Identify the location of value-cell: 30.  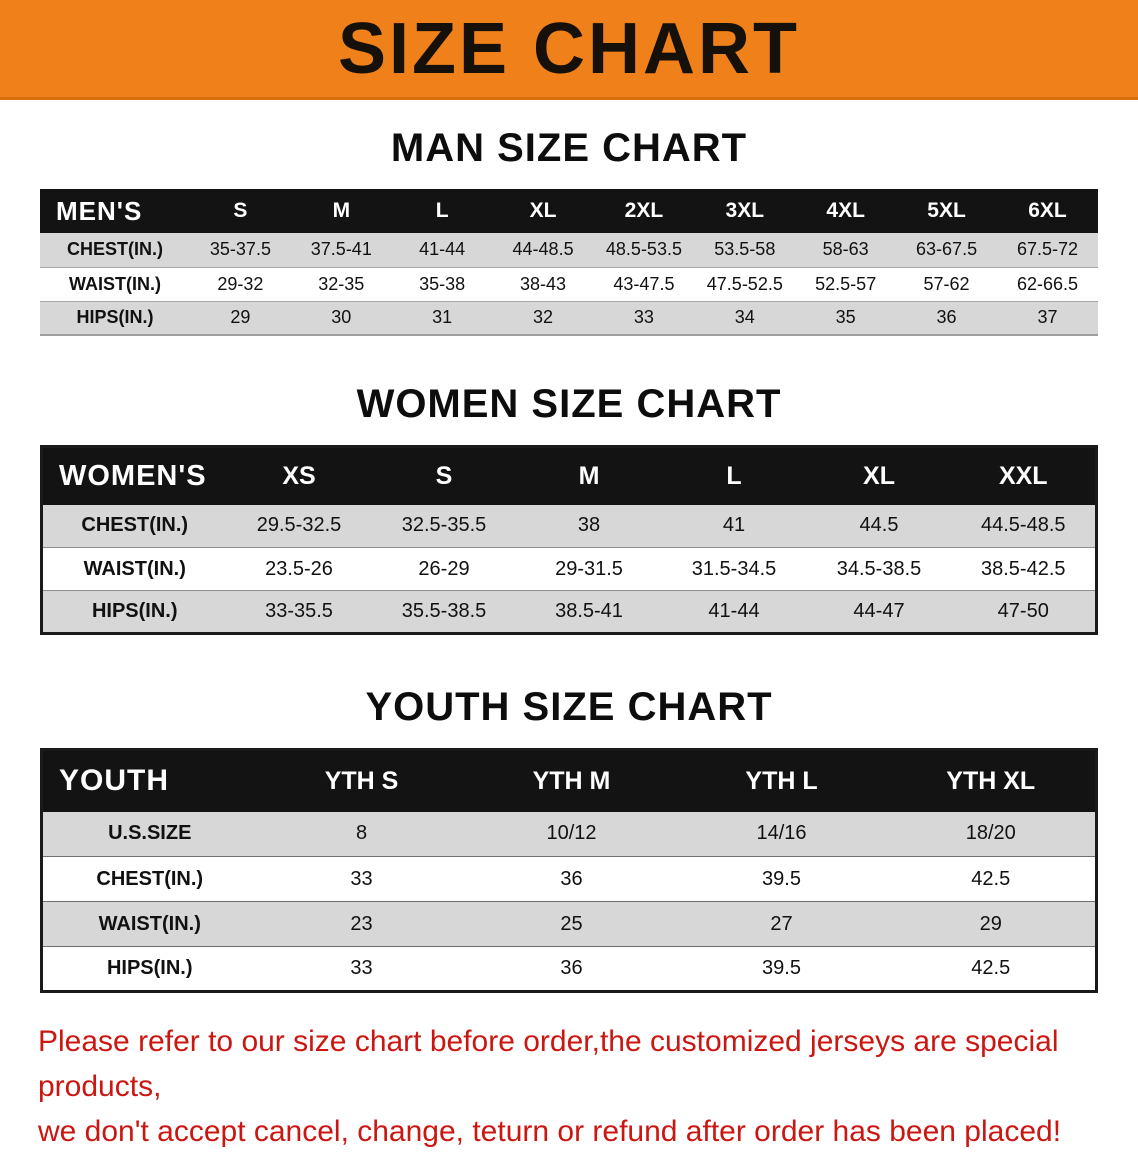
(341, 317).